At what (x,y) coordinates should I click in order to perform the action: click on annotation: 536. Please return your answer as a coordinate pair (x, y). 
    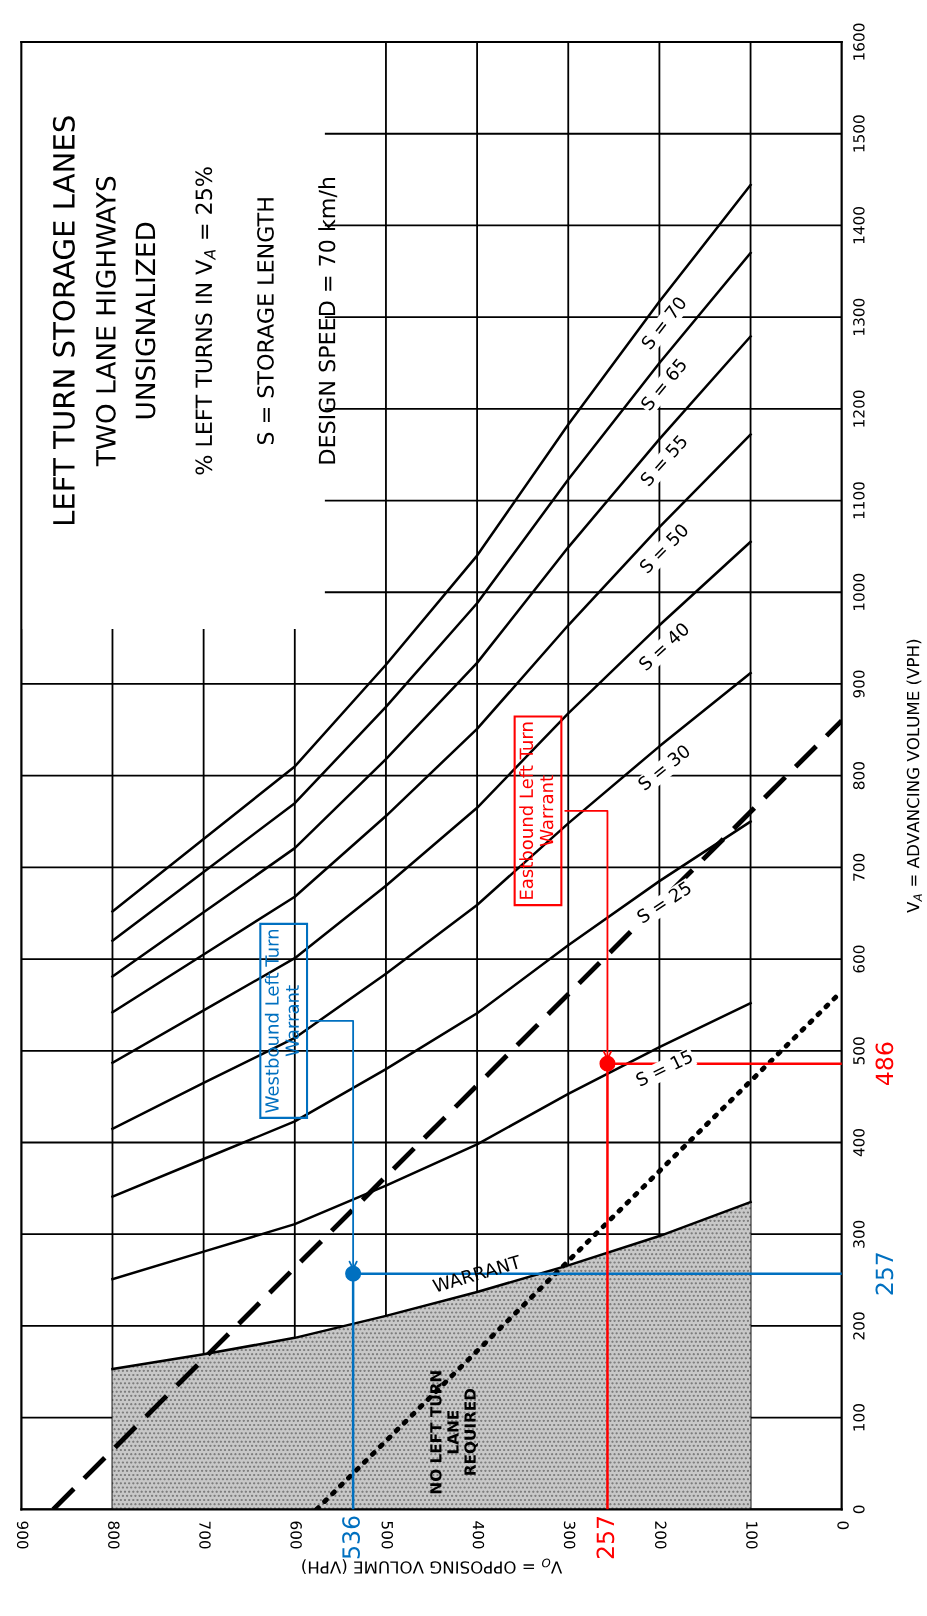
    Looking at the image, I should click on (351, 1537).